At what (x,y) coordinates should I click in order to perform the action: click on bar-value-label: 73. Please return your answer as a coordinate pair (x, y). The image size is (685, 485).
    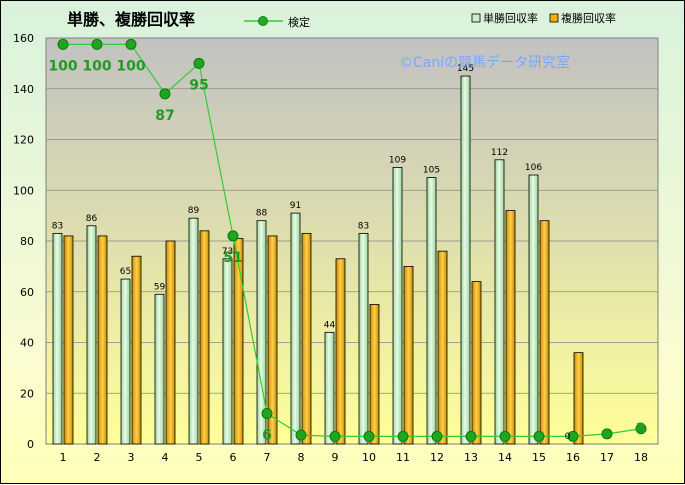
    Looking at the image, I should click on (227, 252).